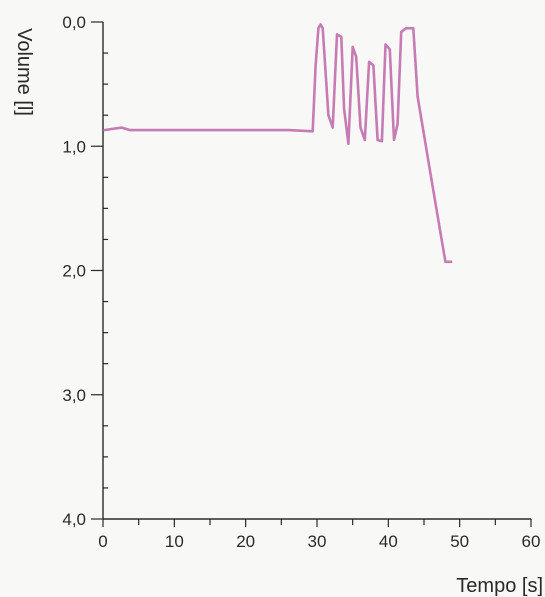 The height and width of the screenshot is (597, 545). I want to click on x-tick-label: 50, so click(459, 541).